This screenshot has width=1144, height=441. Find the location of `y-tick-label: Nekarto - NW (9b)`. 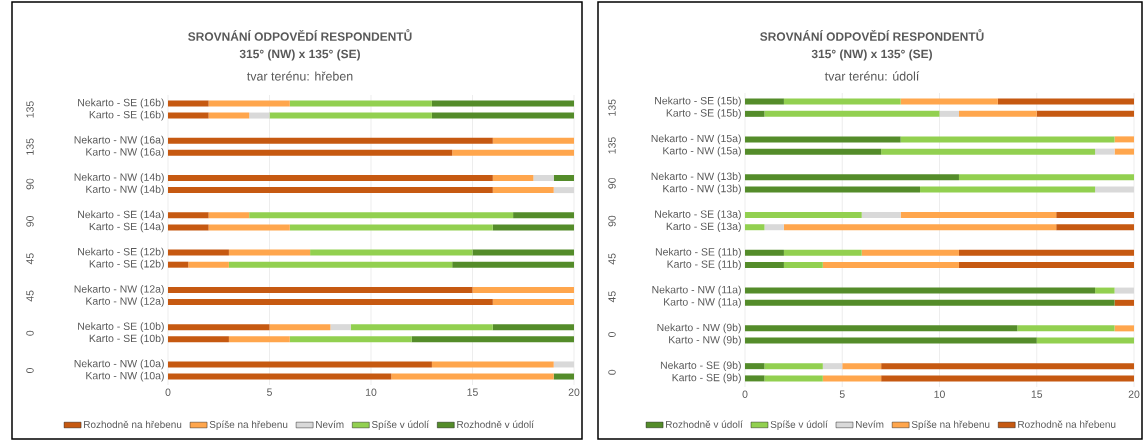

y-tick-label: Nekarto - NW (9b) is located at coordinates (699, 328).